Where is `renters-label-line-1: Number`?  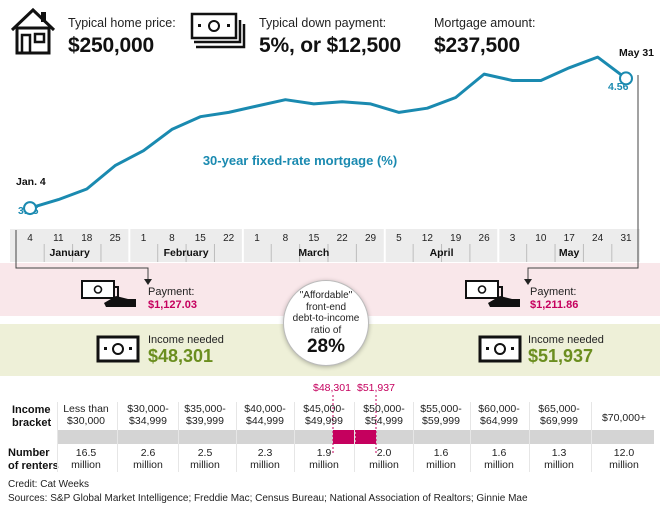
renters-label-line-1: Number is located at coordinates (29, 453).